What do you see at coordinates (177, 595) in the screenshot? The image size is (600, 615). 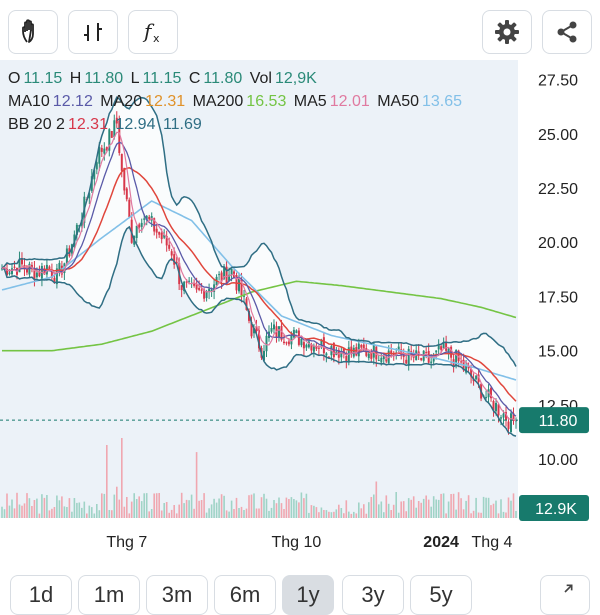 I see `range-3m-tab: 3m` at bounding box center [177, 595].